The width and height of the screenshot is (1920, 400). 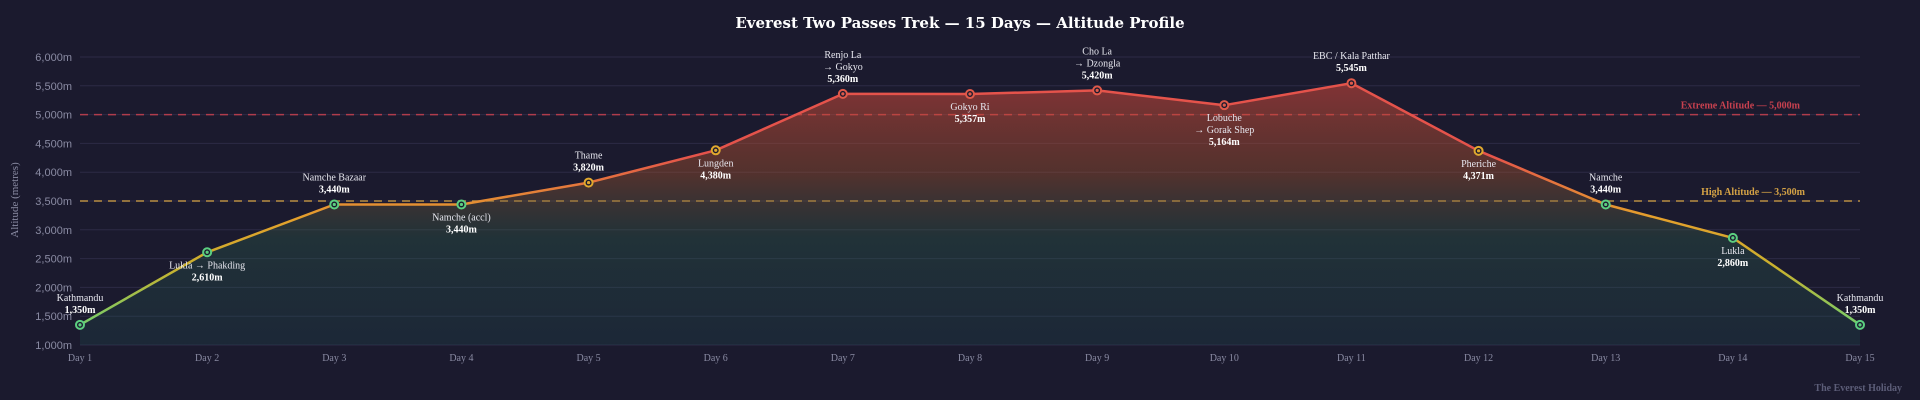 What do you see at coordinates (1352, 68) in the screenshot?
I see `point-altitude-label: 5,545m` at bounding box center [1352, 68].